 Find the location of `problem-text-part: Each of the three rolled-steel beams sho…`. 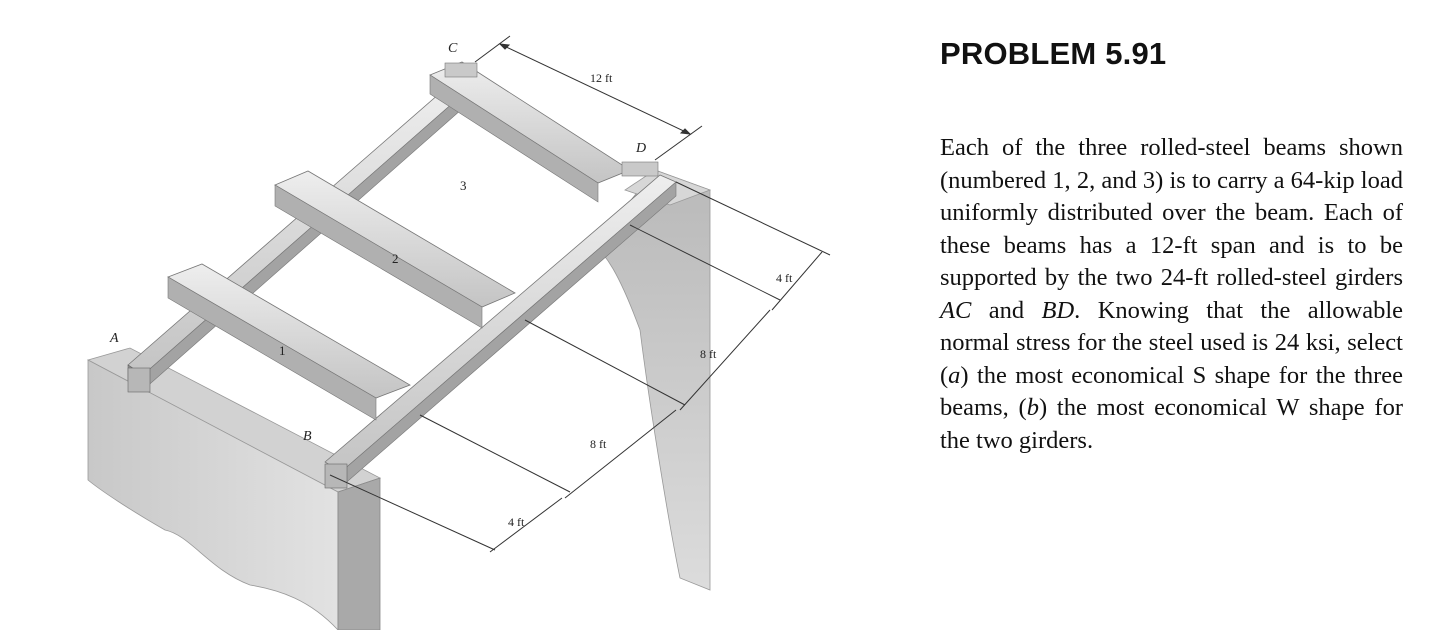

problem-text-part: Each of the three rolled-steel beams sho… is located at coordinates (1171, 212).